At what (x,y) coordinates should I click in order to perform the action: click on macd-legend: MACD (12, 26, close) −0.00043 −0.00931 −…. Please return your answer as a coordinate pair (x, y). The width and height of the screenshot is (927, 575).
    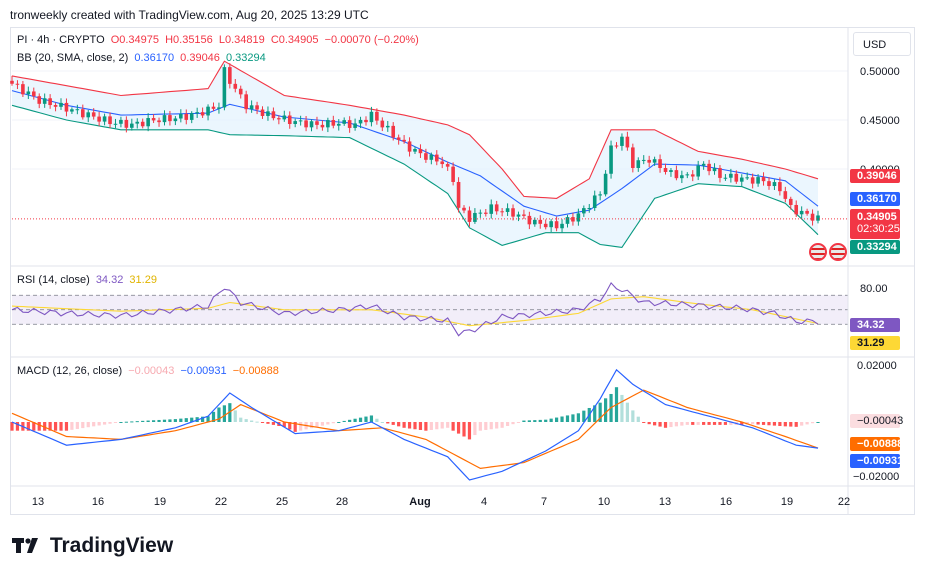
    Looking at the image, I should click on (149, 371).